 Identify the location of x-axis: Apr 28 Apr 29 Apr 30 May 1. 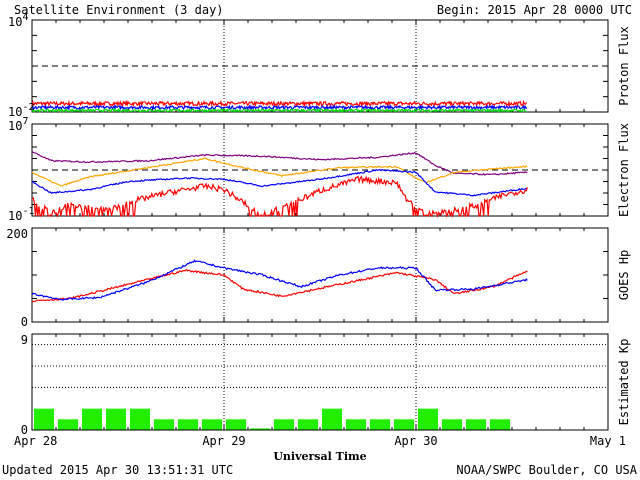
(320, 441).